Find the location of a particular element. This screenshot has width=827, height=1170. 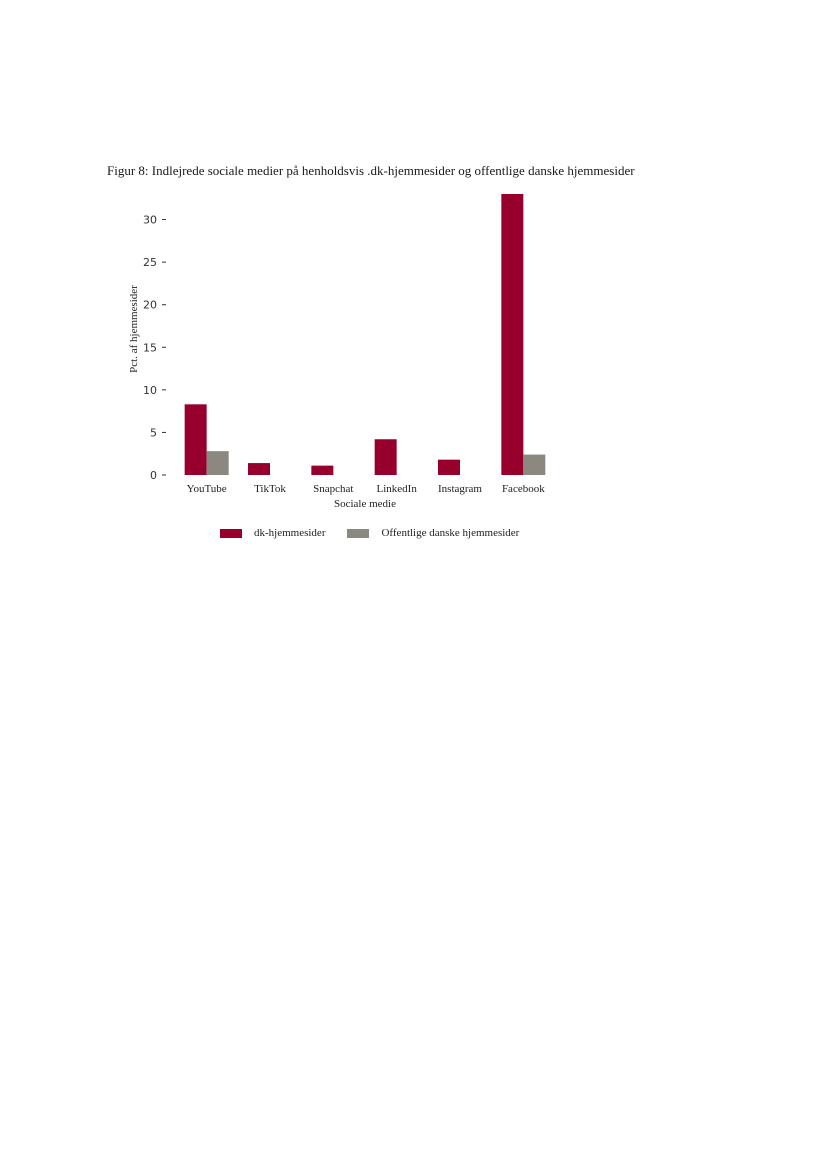

x-tick-label: Facebook is located at coordinates (523, 489).